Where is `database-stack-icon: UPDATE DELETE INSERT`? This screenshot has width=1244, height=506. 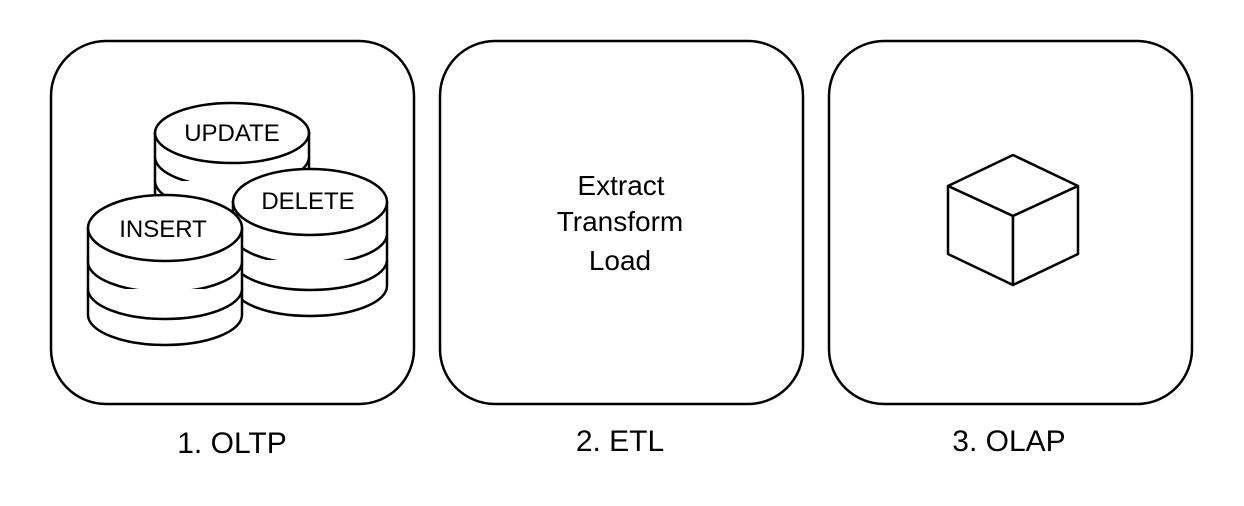 database-stack-icon: UPDATE DELETE INSERT is located at coordinates (237, 224).